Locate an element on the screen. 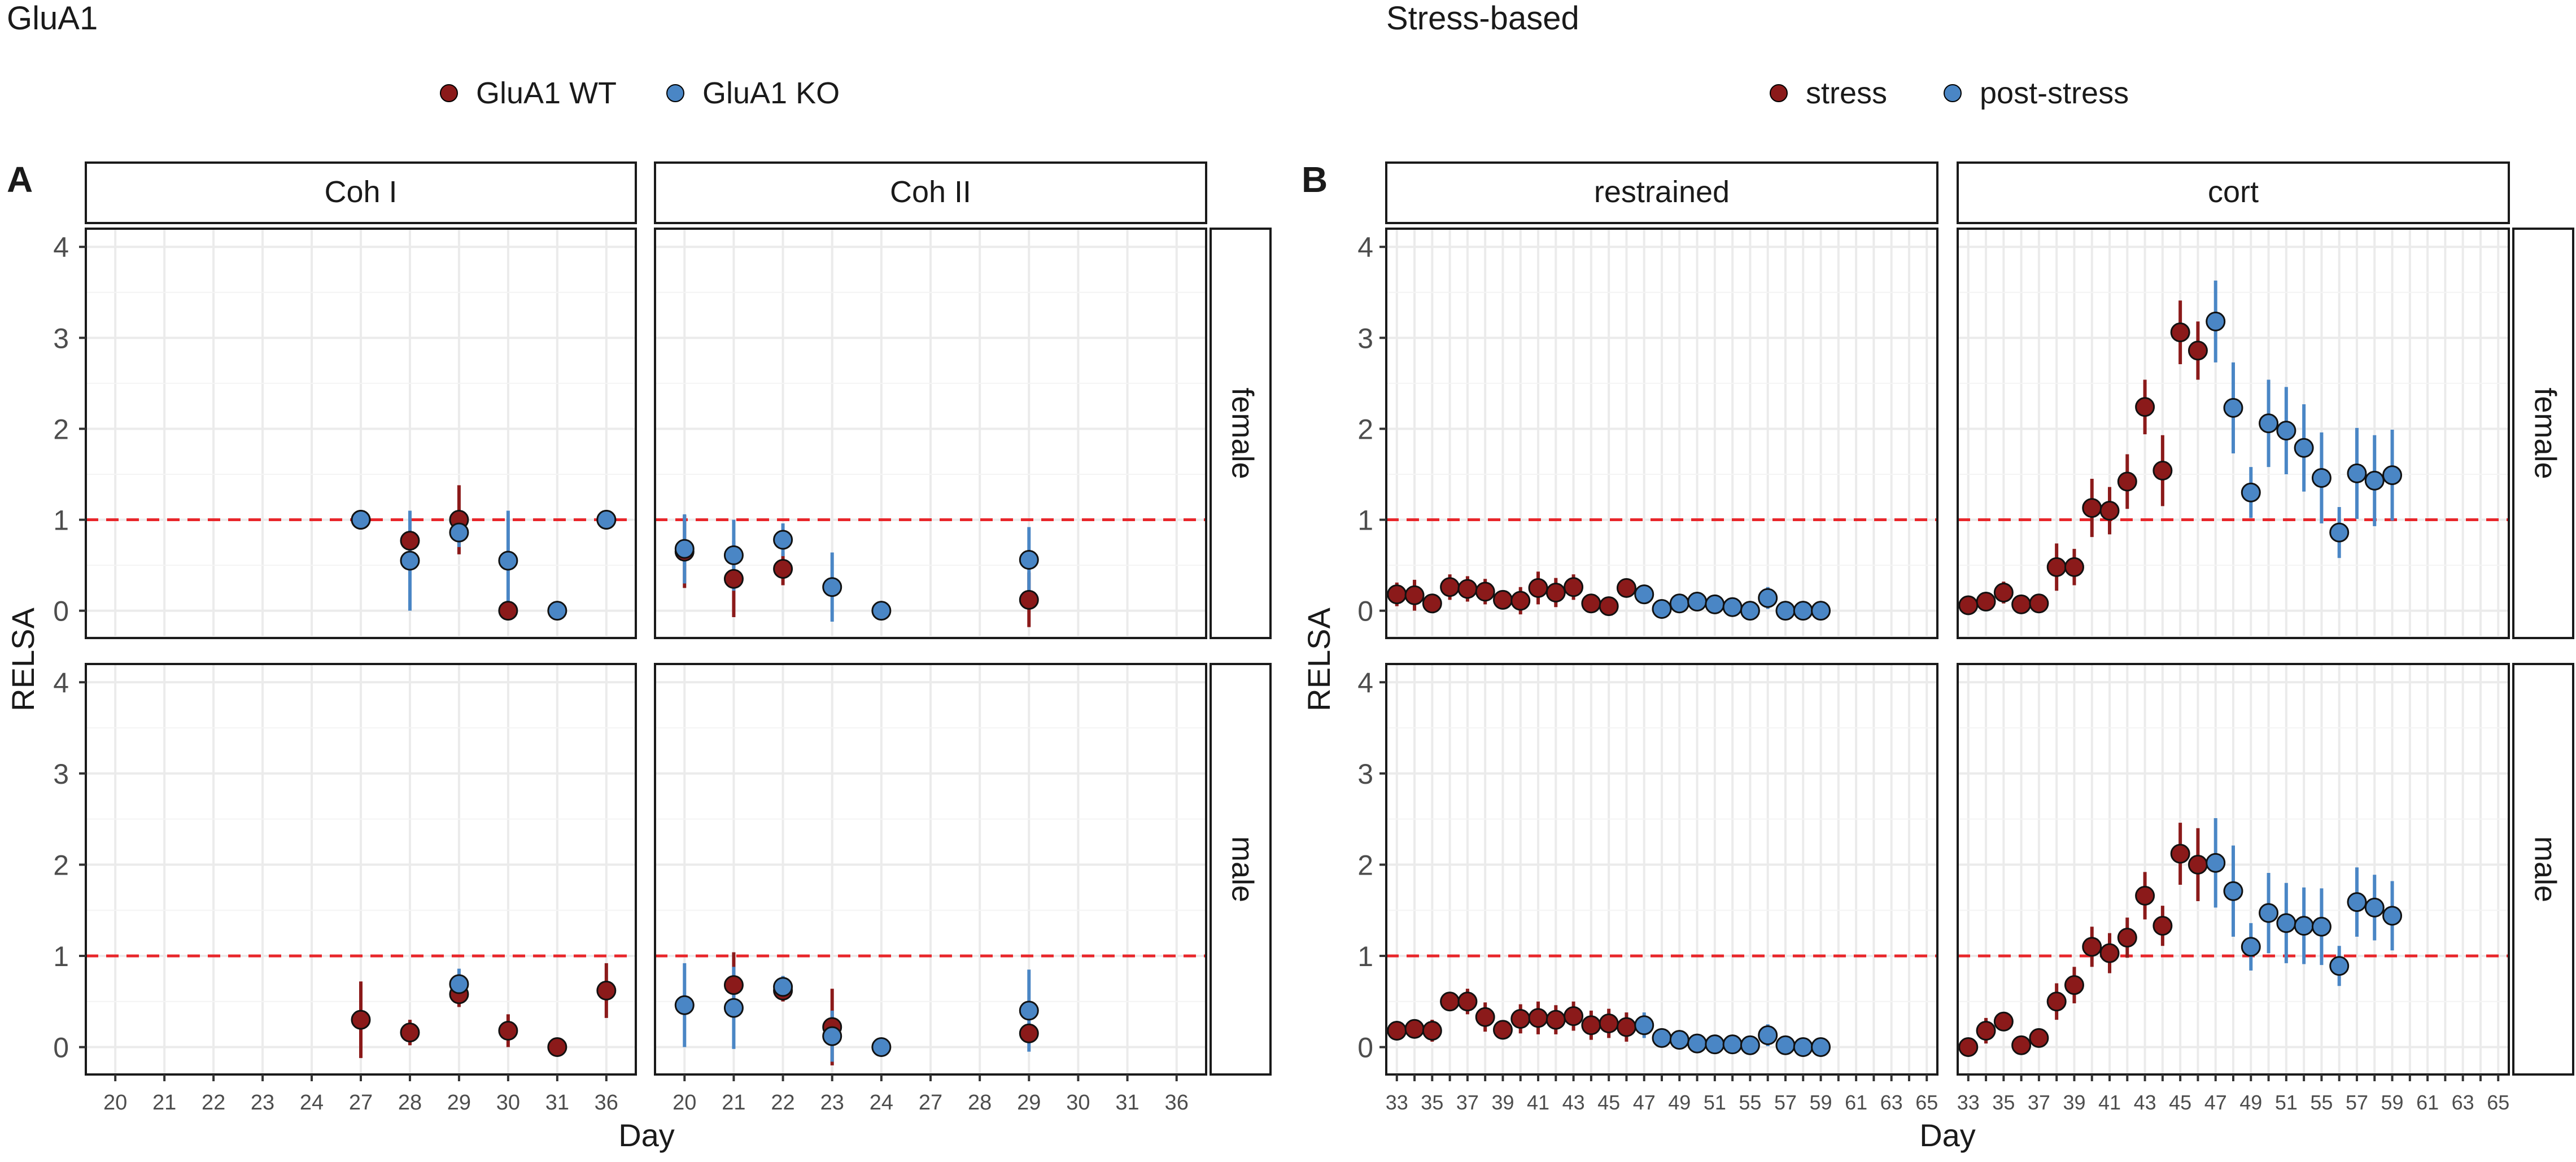 This screenshot has height=1162, width=2576. x-tick-label: 59 is located at coordinates (1821, 1102).